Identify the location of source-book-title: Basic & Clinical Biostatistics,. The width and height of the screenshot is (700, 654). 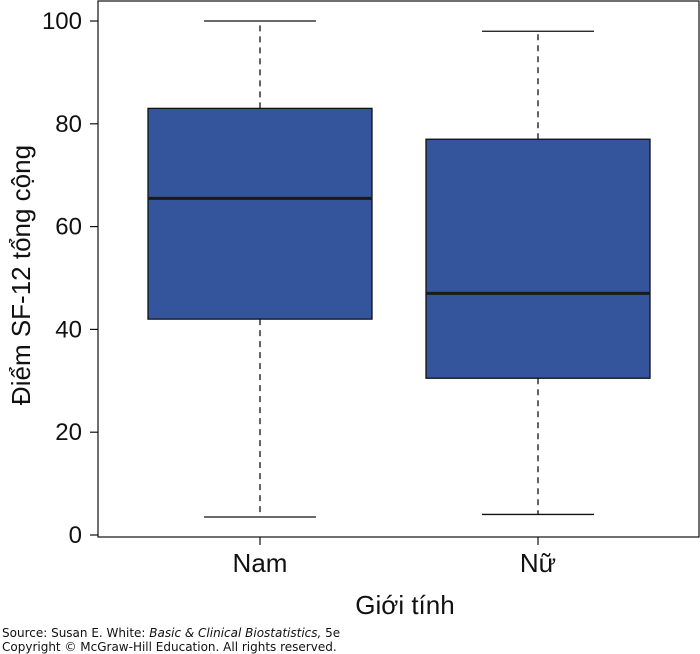
(235, 633).